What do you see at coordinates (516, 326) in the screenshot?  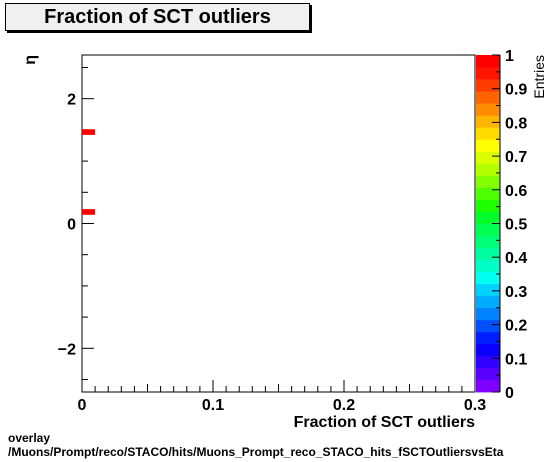 I see `colorbar-tick-label: 0.2` at bounding box center [516, 326].